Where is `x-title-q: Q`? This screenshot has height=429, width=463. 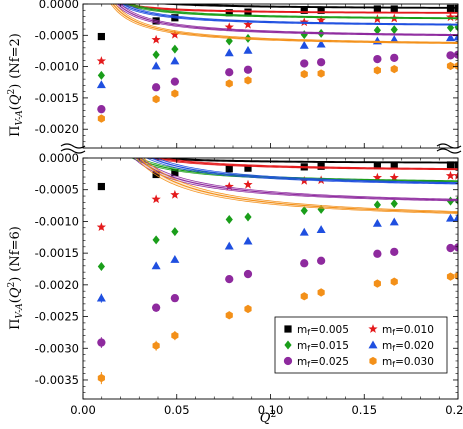
x-title-q: Q is located at coordinates (265, 418).